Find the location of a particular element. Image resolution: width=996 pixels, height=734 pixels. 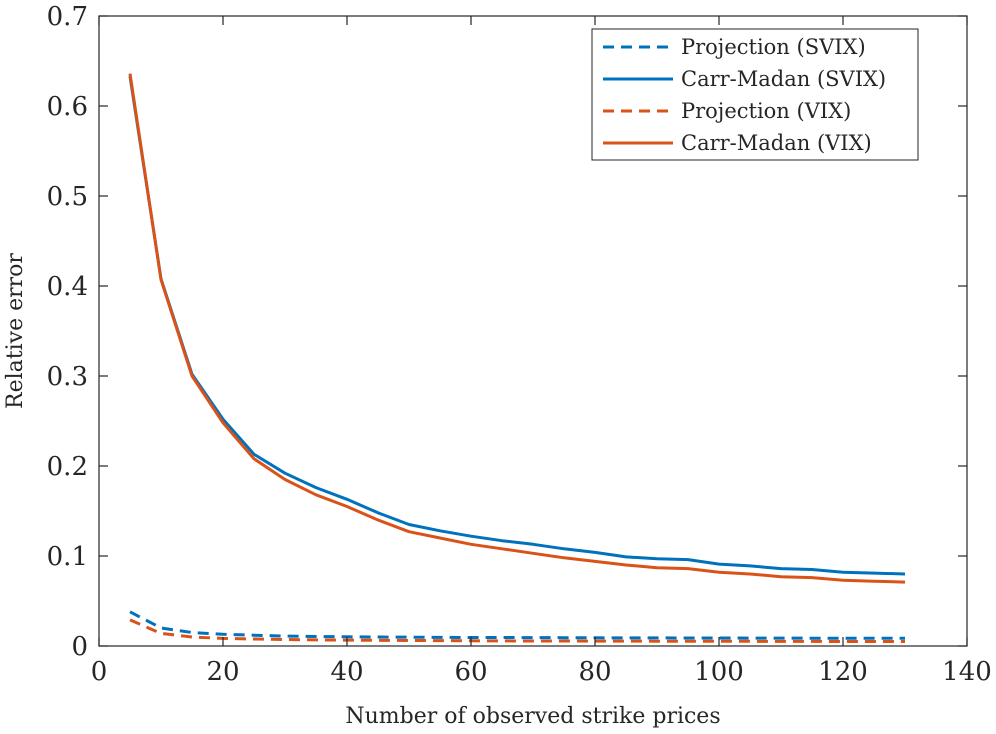

legend-label-projection-svix: Projection (SVIX) is located at coordinates (773, 47).